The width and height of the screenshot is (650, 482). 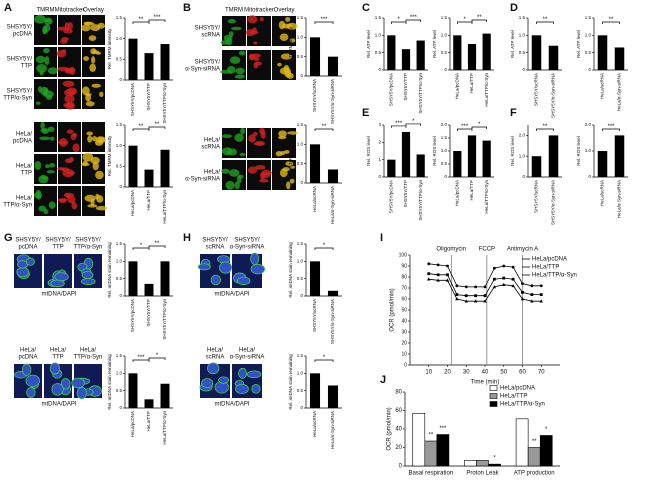 I want to click on panel-label: E, so click(x=365, y=113).